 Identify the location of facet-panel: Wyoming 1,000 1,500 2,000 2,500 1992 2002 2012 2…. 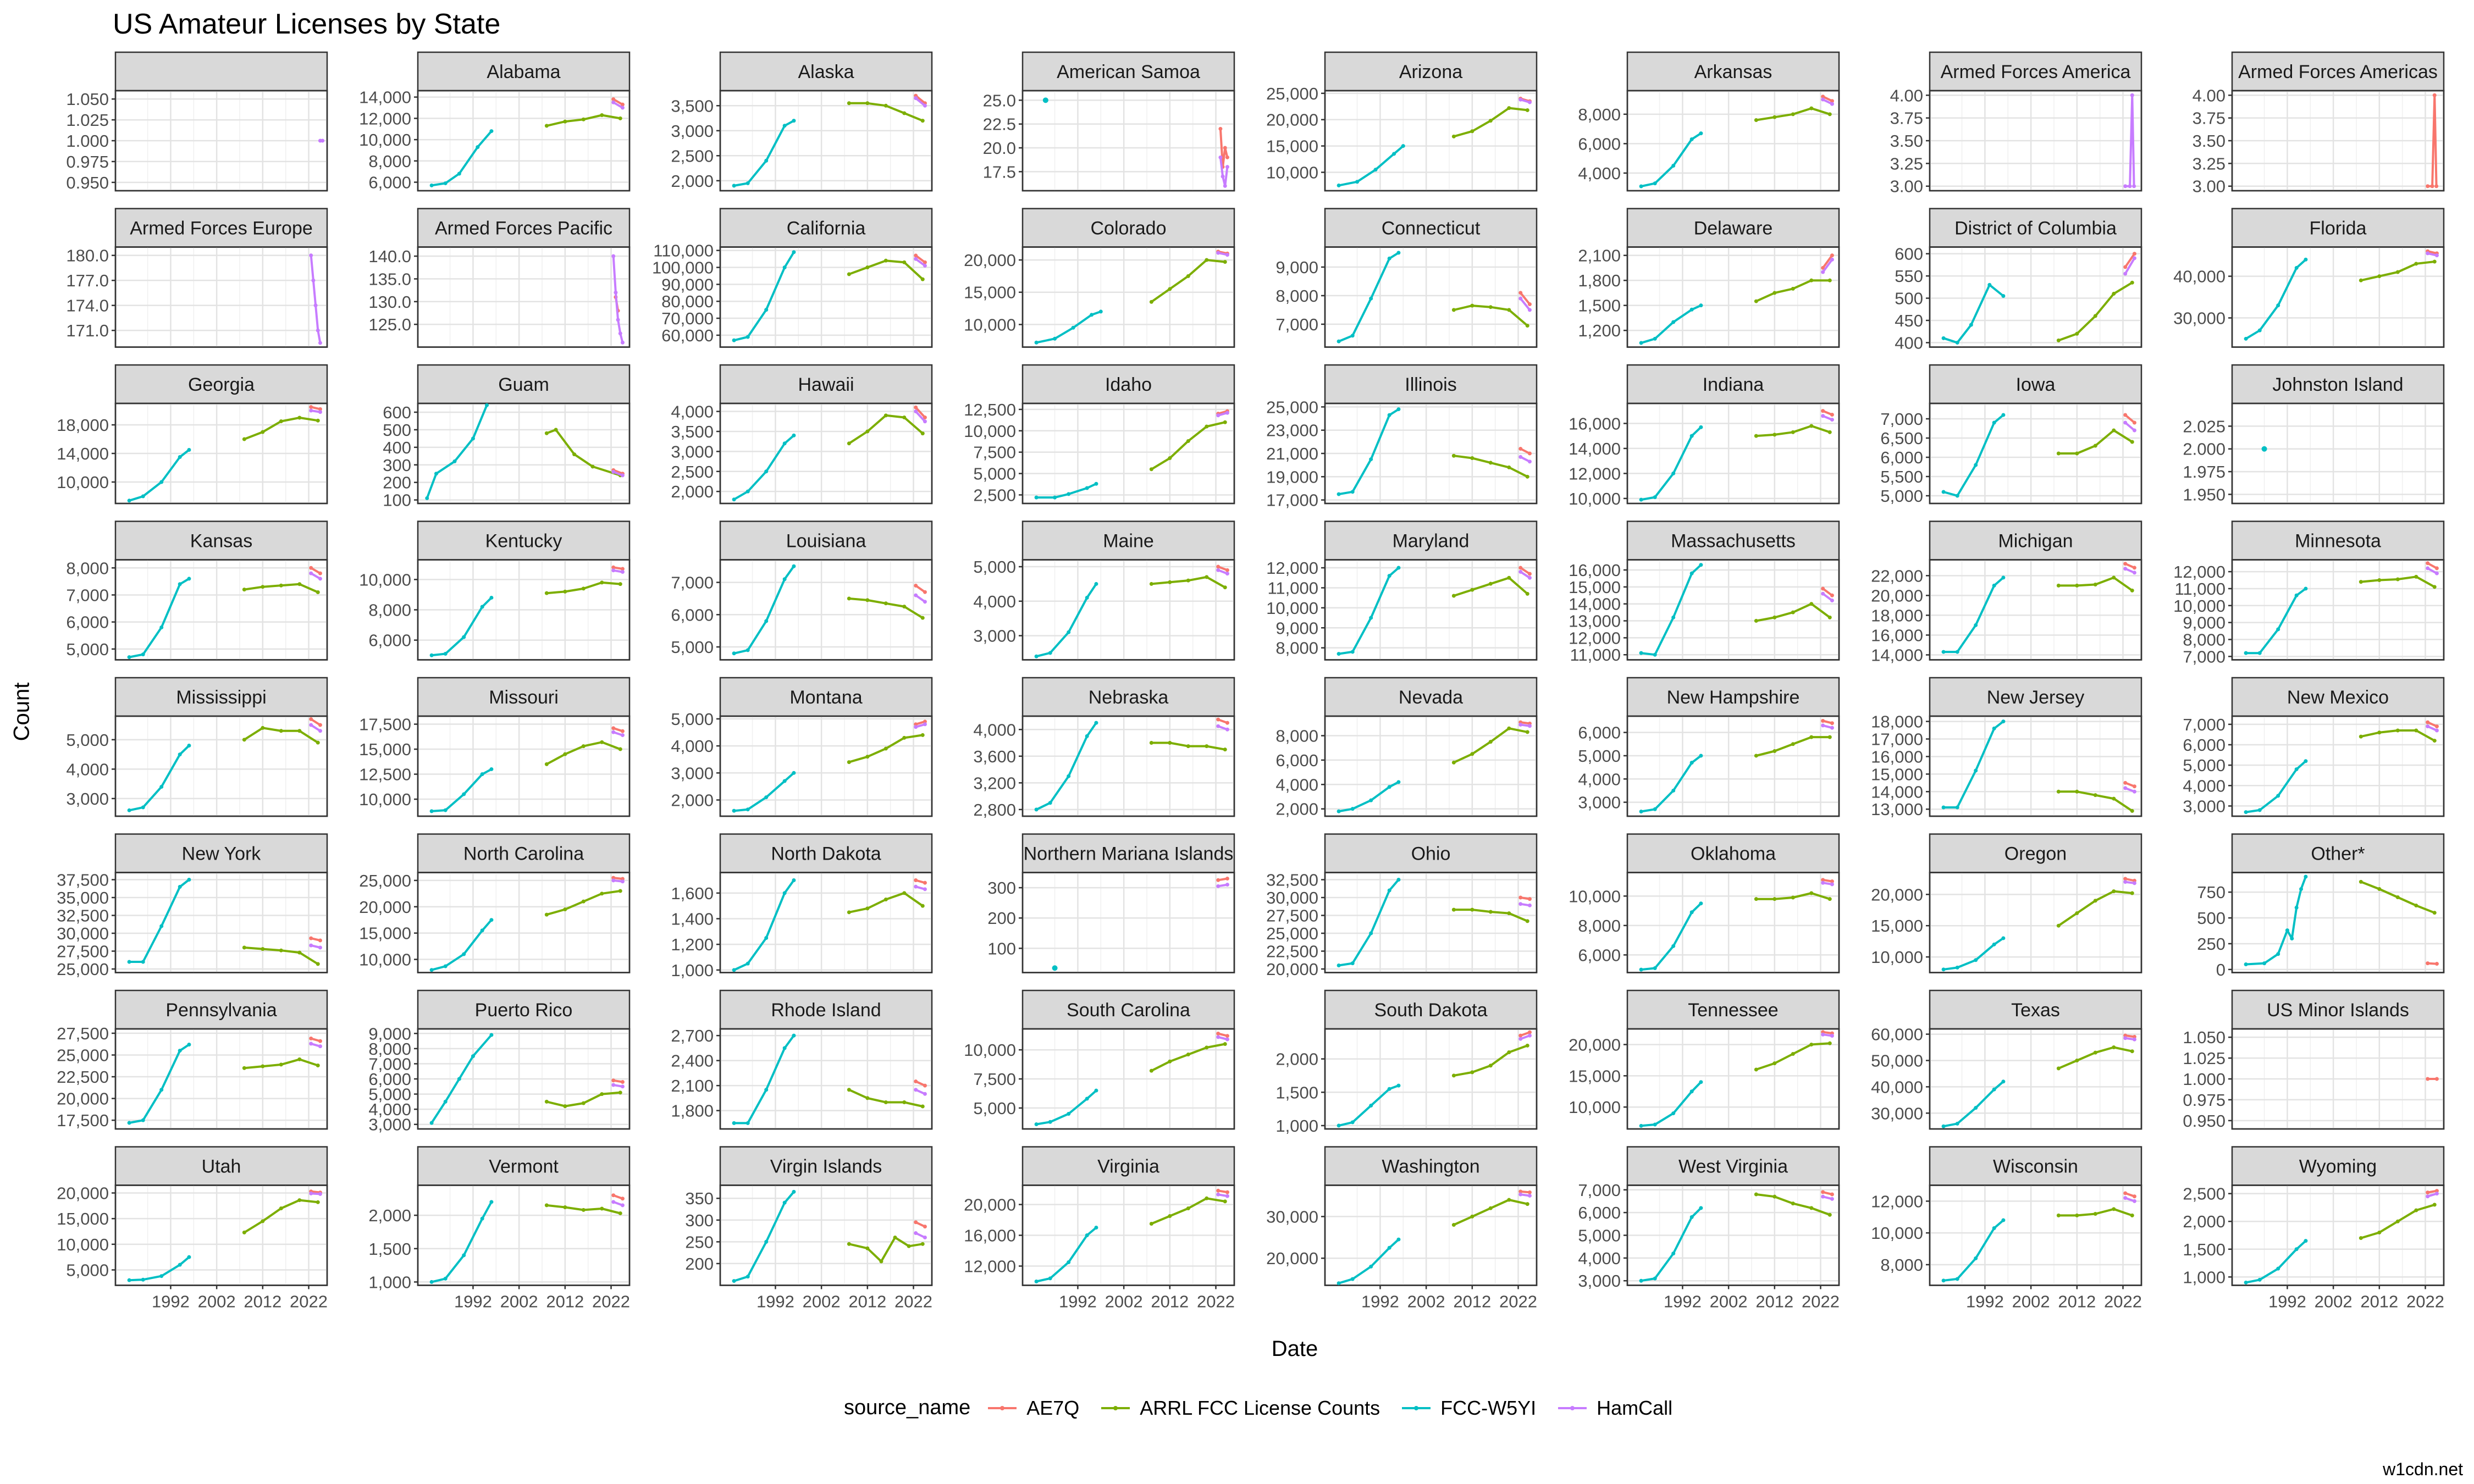
(2314, 1228).